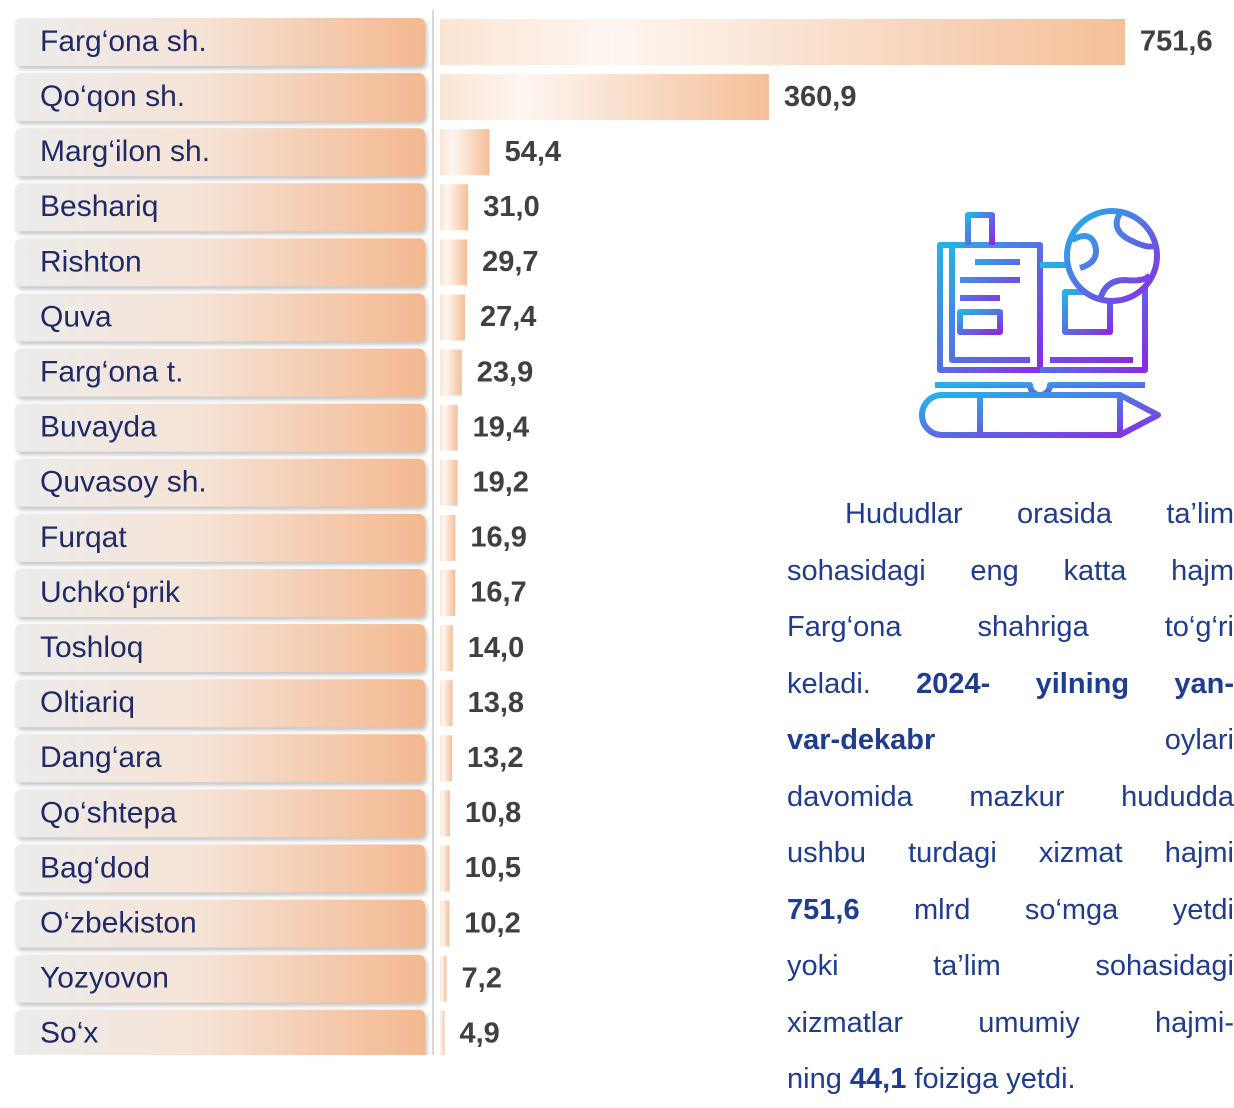  I want to click on category-label: Uchko‘prik, so click(110, 592).